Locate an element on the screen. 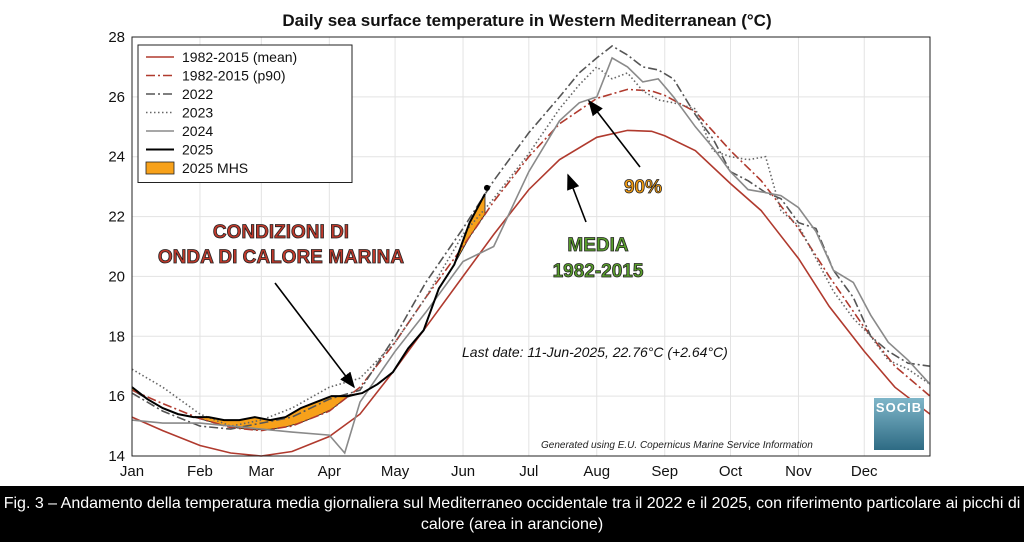  y-tick-label: 28 is located at coordinates (116, 37).